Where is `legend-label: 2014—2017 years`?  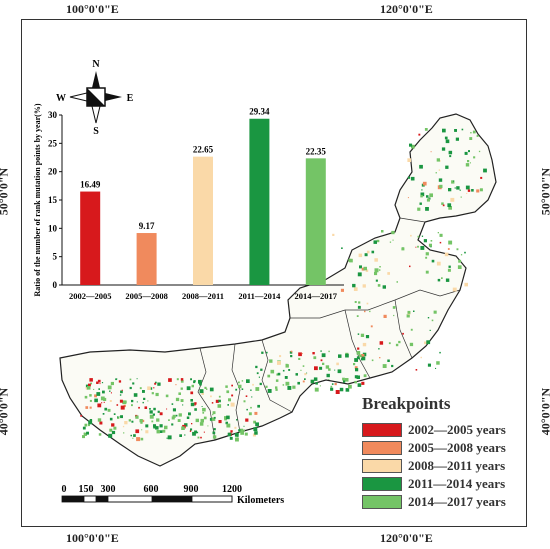 legend-label: 2014—2017 years is located at coordinates (457, 501).